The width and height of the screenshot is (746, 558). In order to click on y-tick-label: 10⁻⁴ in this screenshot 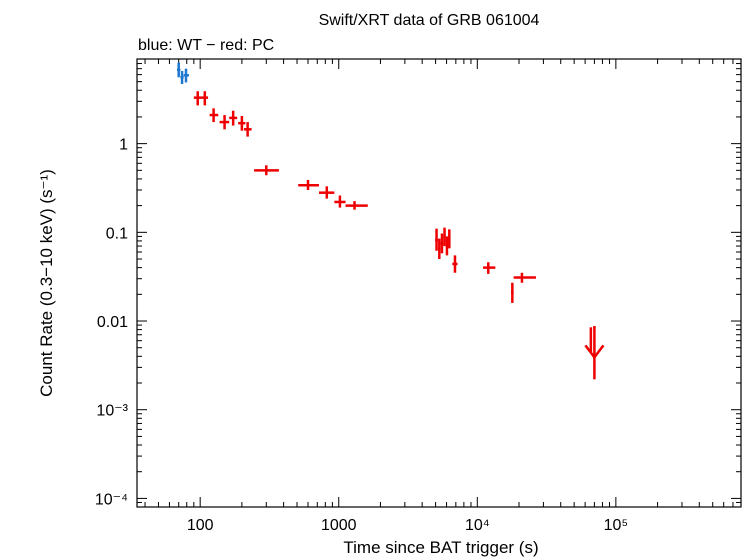, I will do `click(111, 499)`.